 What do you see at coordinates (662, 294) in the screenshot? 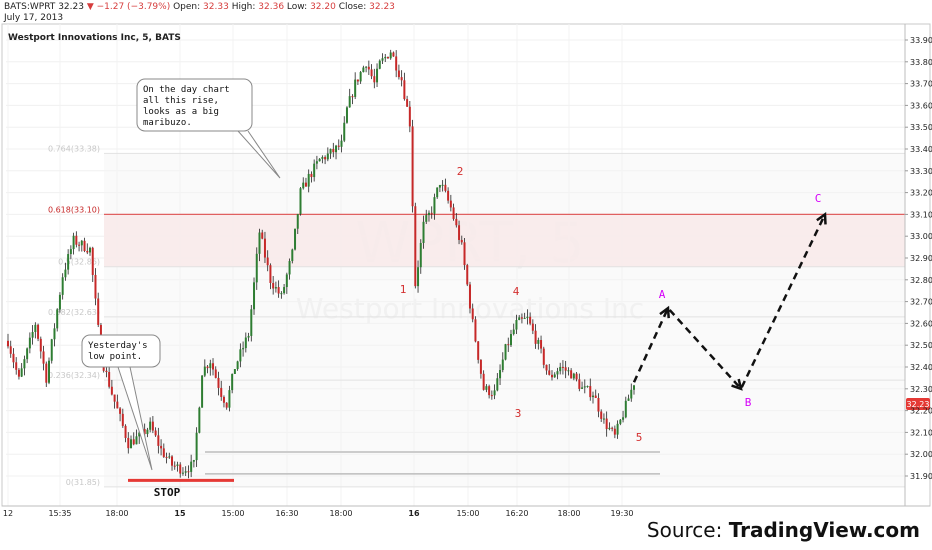
I see `projection-label-A: A` at bounding box center [662, 294].